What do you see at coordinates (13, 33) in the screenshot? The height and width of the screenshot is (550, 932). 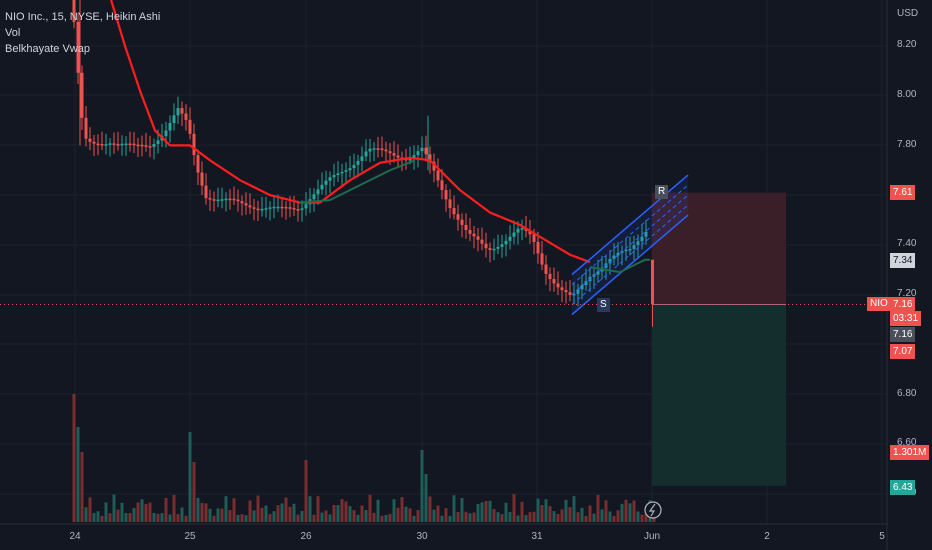 I see `volume-indicator-label: Vol` at bounding box center [13, 33].